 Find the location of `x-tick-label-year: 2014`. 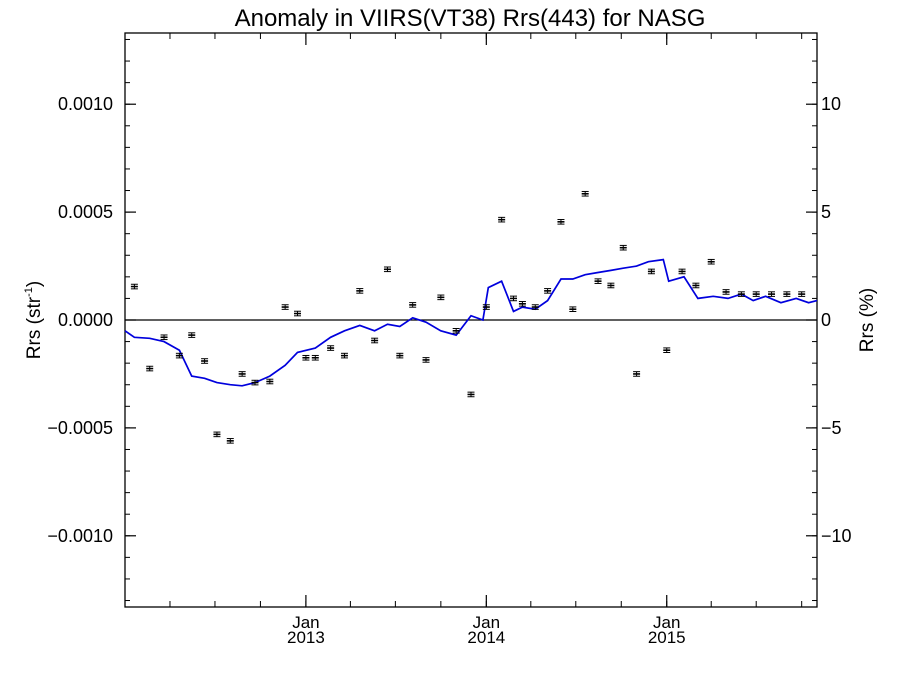

x-tick-label-year: 2014 is located at coordinates (486, 637).